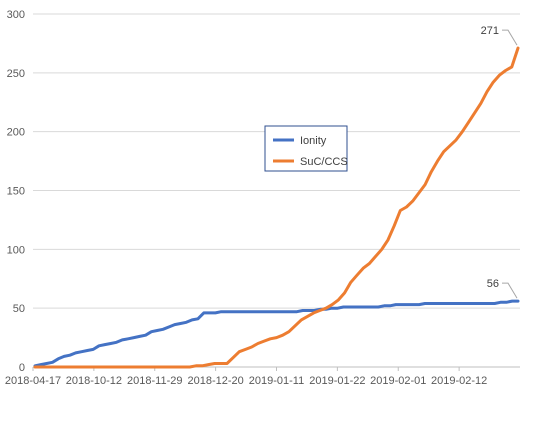  I want to click on series-line-ionity, so click(276, 333).